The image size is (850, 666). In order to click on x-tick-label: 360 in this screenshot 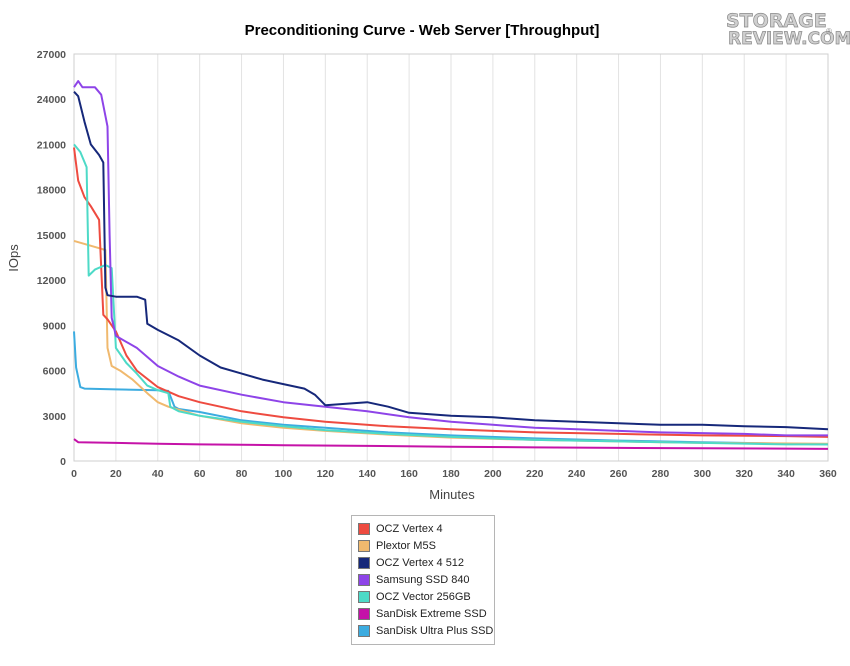, I will do `click(828, 474)`.